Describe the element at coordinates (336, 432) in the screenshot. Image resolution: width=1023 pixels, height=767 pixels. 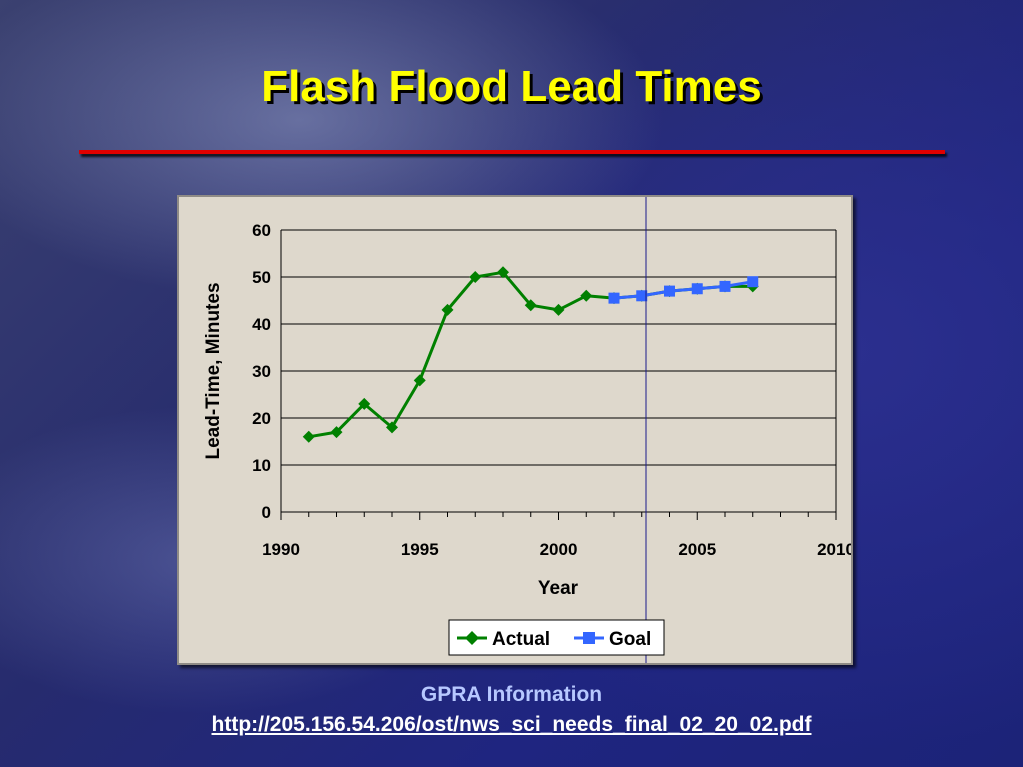
I see `data-point-actual-1992` at that location.